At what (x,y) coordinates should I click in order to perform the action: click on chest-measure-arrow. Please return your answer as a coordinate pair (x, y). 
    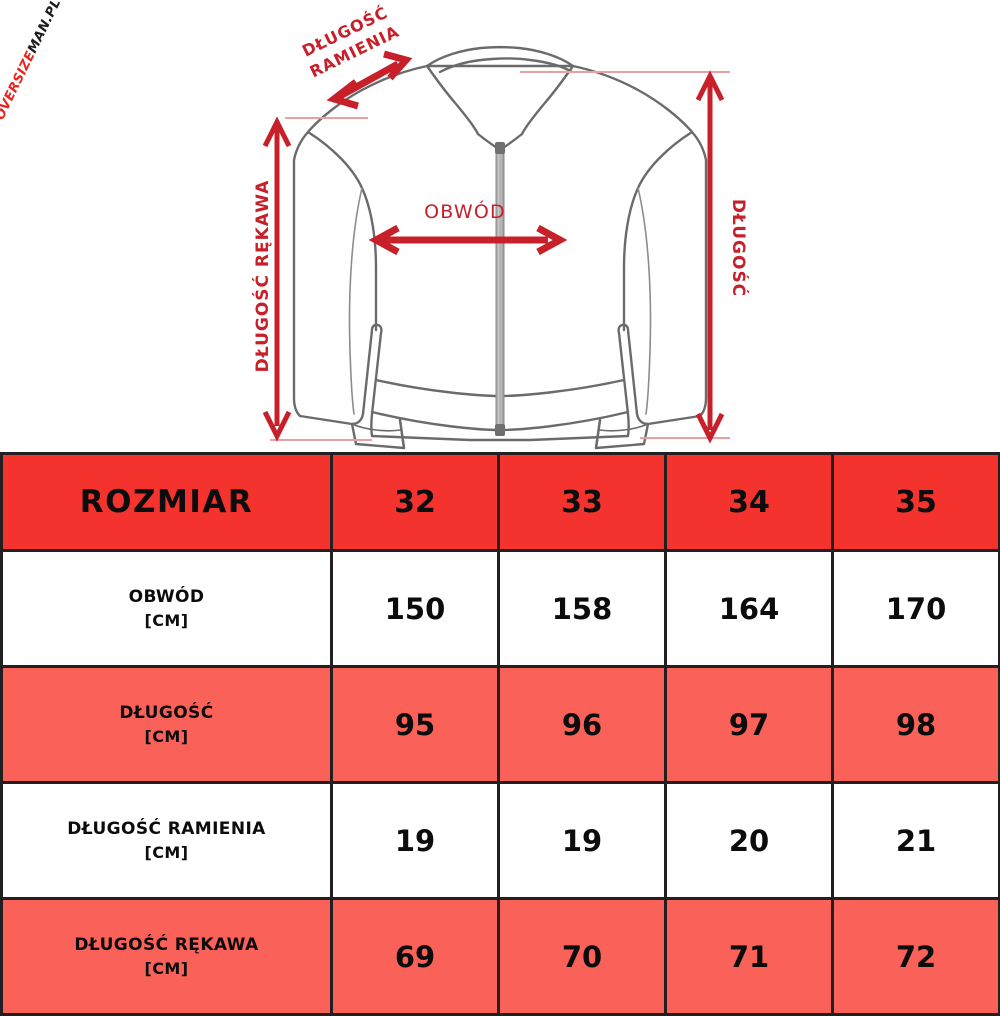
    Looking at the image, I should click on (468, 240).